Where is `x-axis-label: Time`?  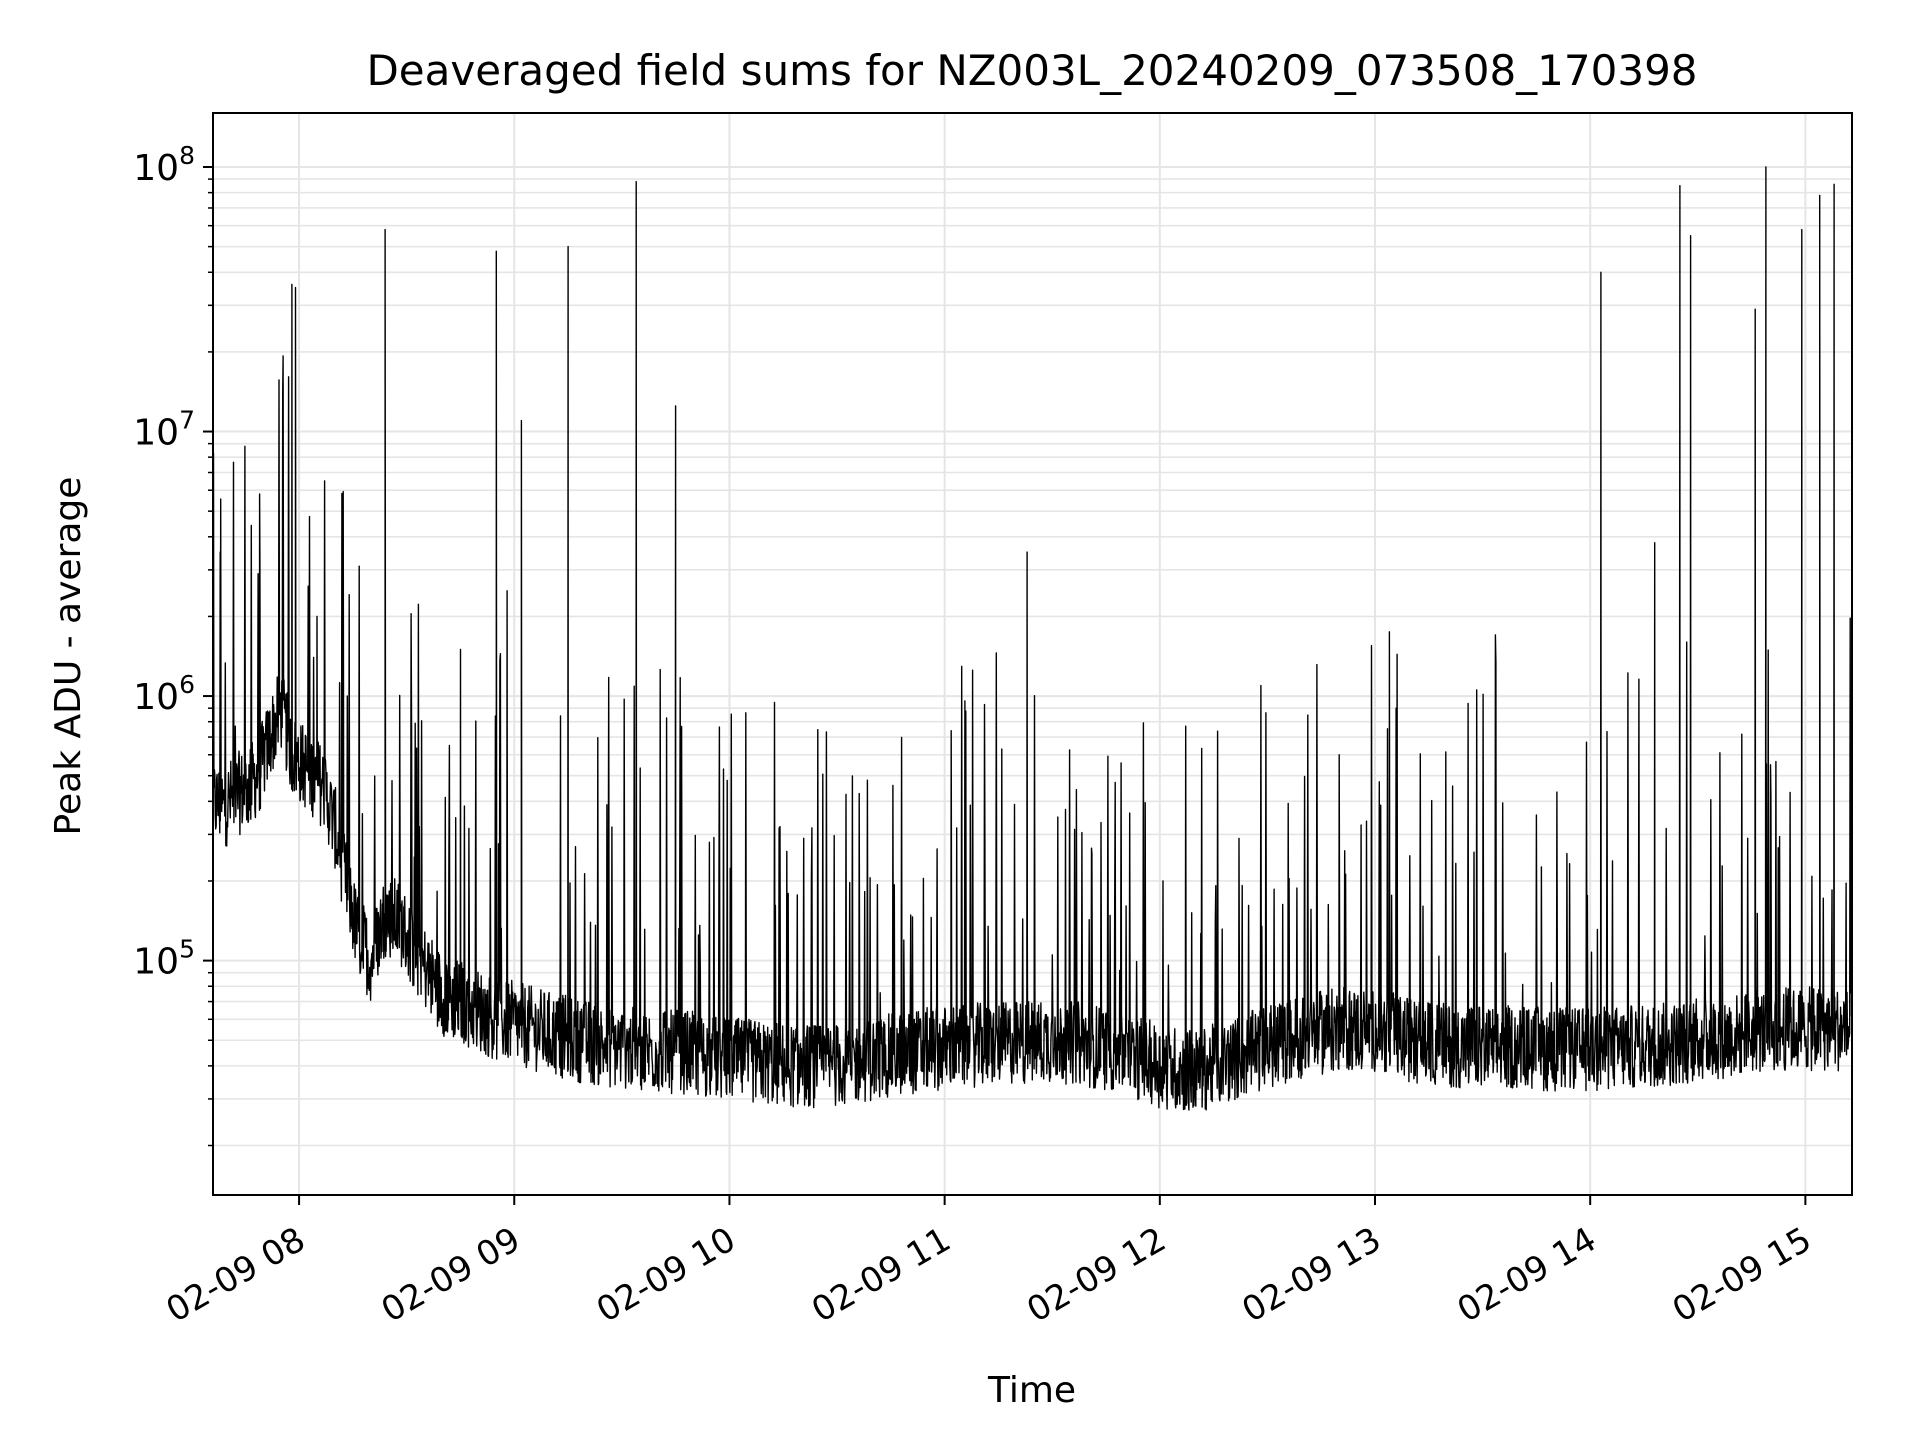 x-axis-label: Time is located at coordinates (1031, 1390).